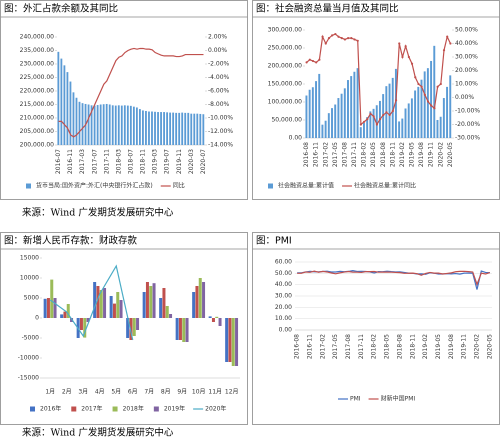 The height and width of the screenshot is (440, 500). What do you see at coordinates (37, 145) in the screenshot?
I see `y-tick-label: 200,000.00` at bounding box center [37, 145].